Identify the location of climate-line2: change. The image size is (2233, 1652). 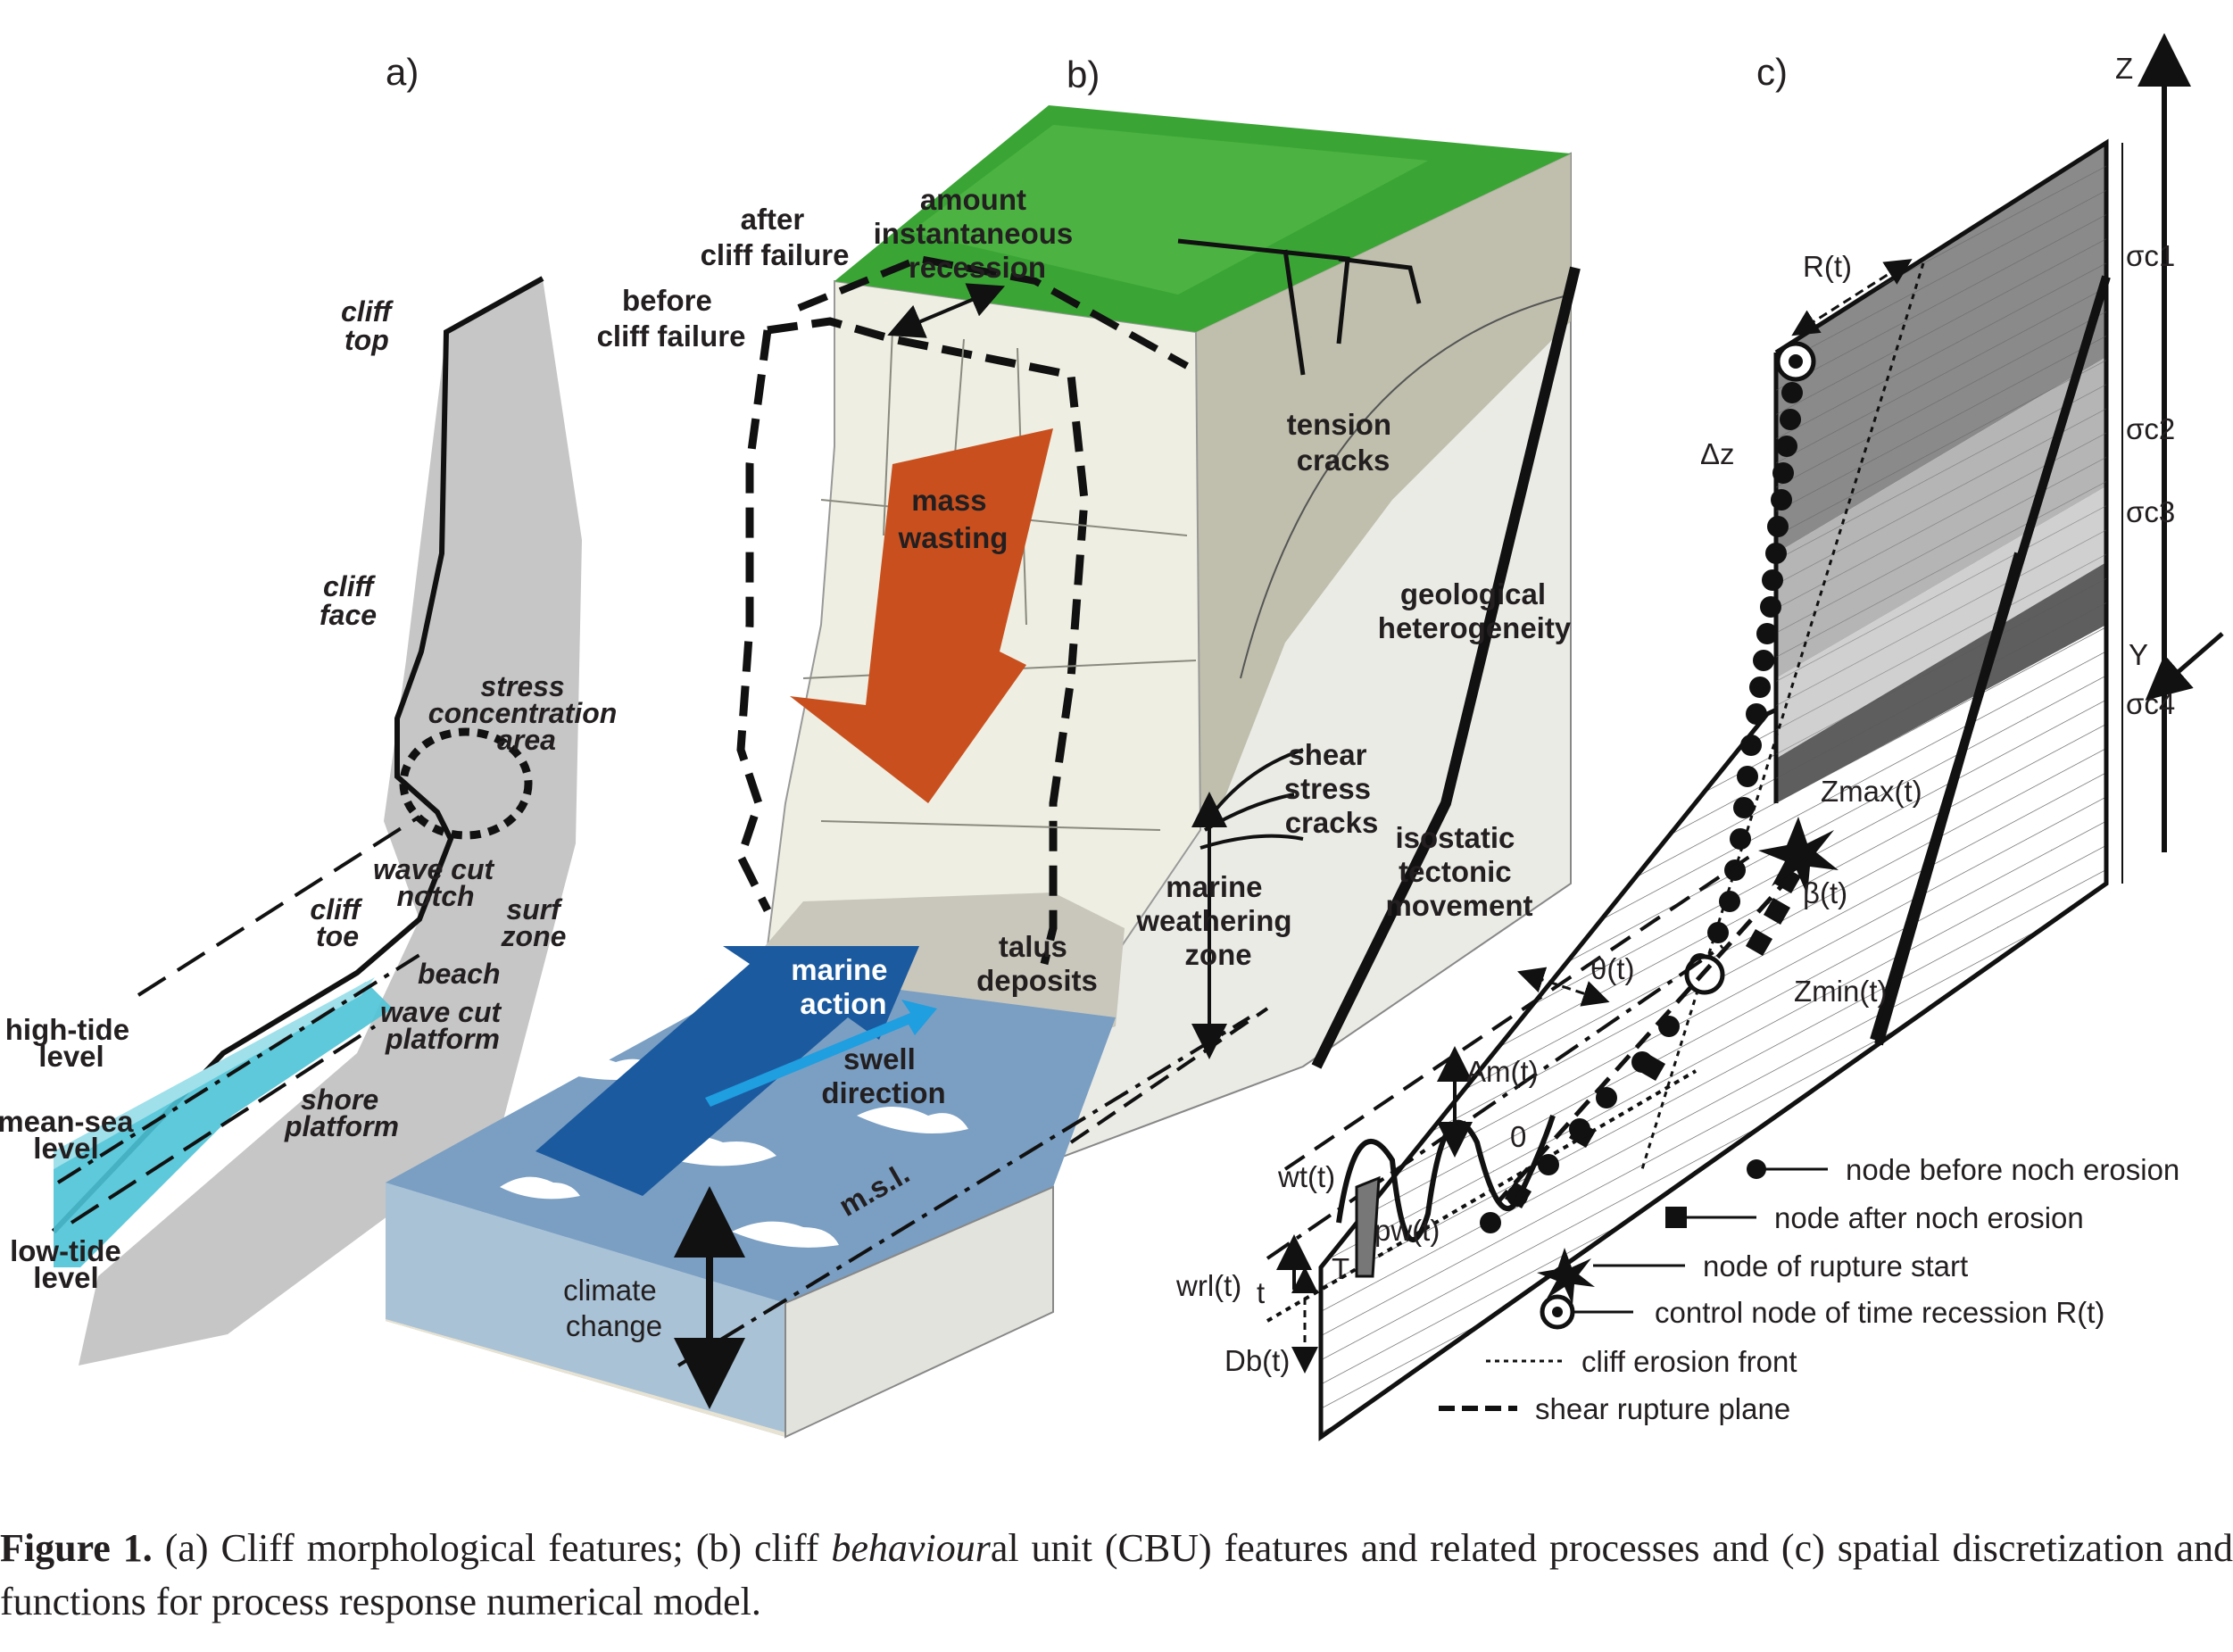
(614, 1326).